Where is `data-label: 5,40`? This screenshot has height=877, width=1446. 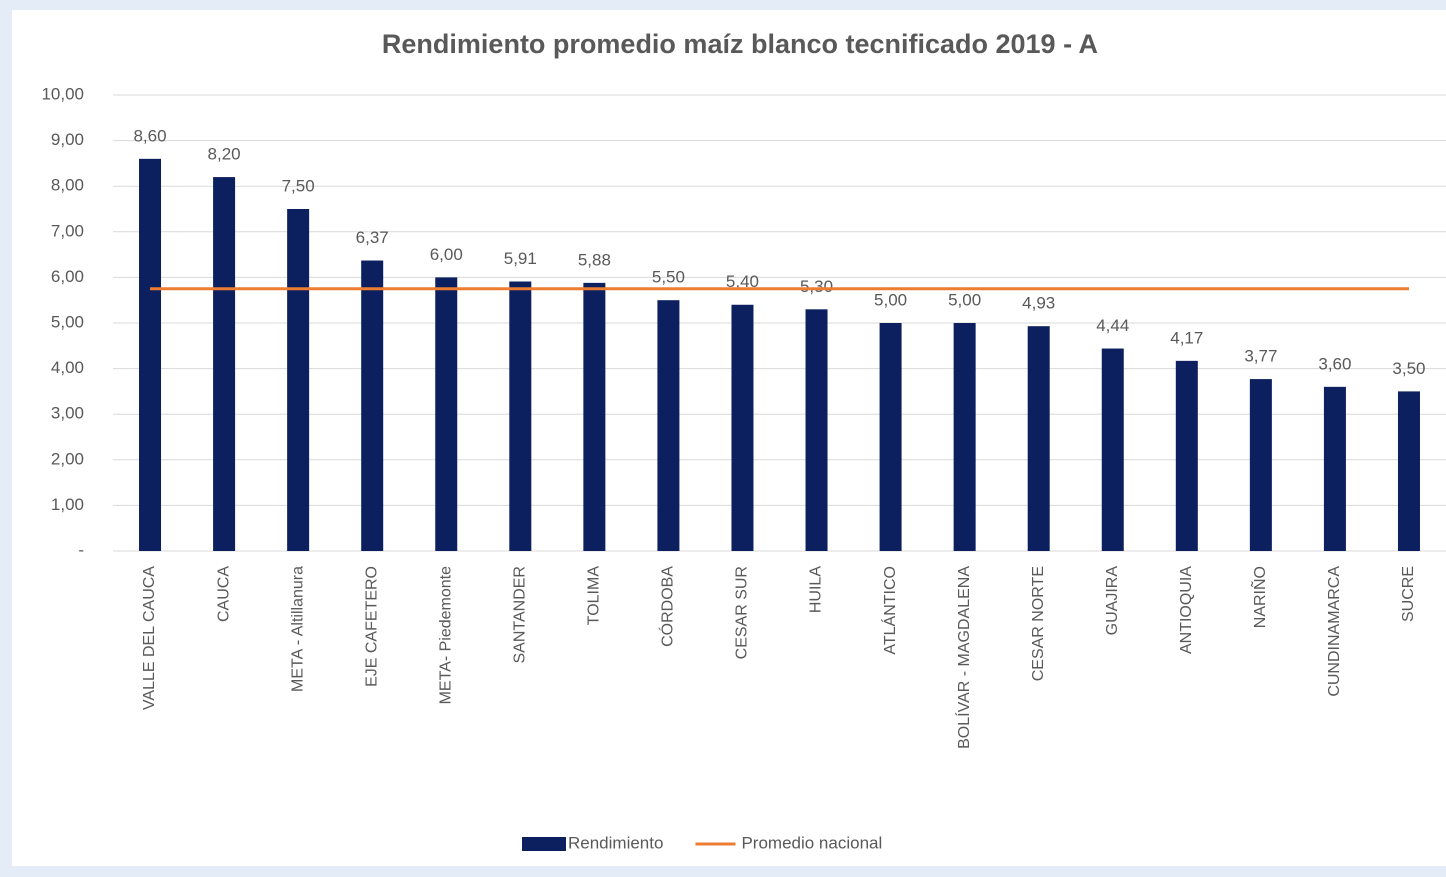
data-label: 5,40 is located at coordinates (742, 281).